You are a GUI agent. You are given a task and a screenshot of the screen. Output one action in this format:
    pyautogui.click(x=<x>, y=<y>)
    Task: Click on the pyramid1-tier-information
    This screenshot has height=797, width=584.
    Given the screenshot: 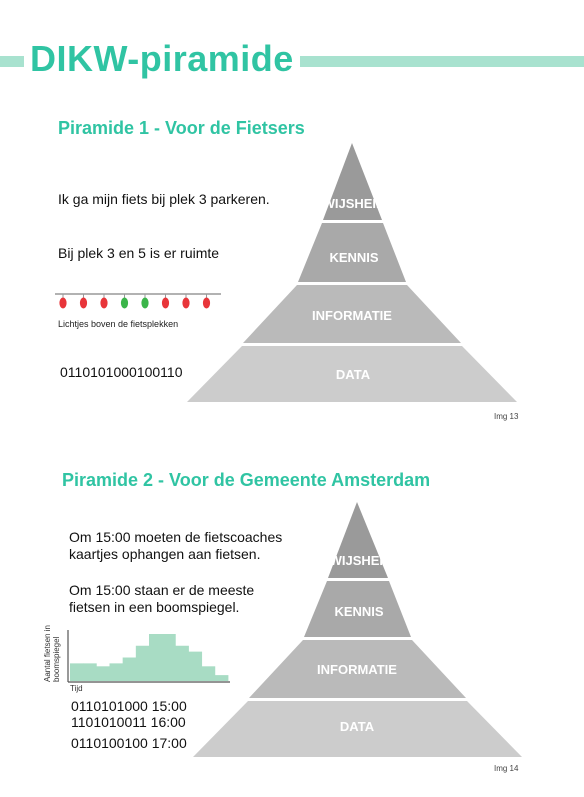 What is the action you would take?
    pyautogui.click(x=352, y=314)
    